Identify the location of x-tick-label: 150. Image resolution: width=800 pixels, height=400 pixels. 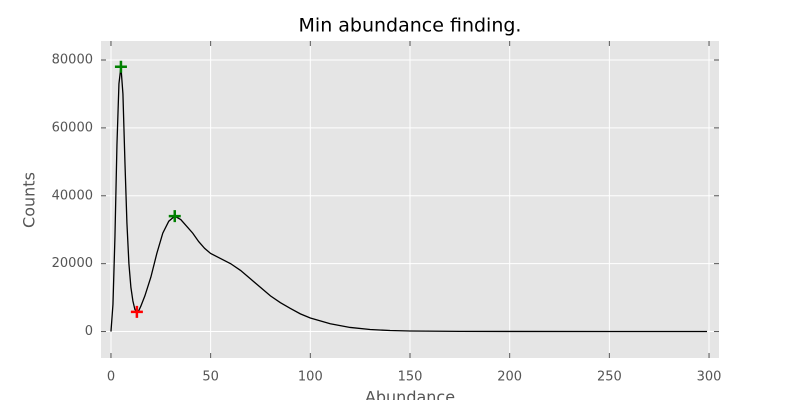
(410, 377).